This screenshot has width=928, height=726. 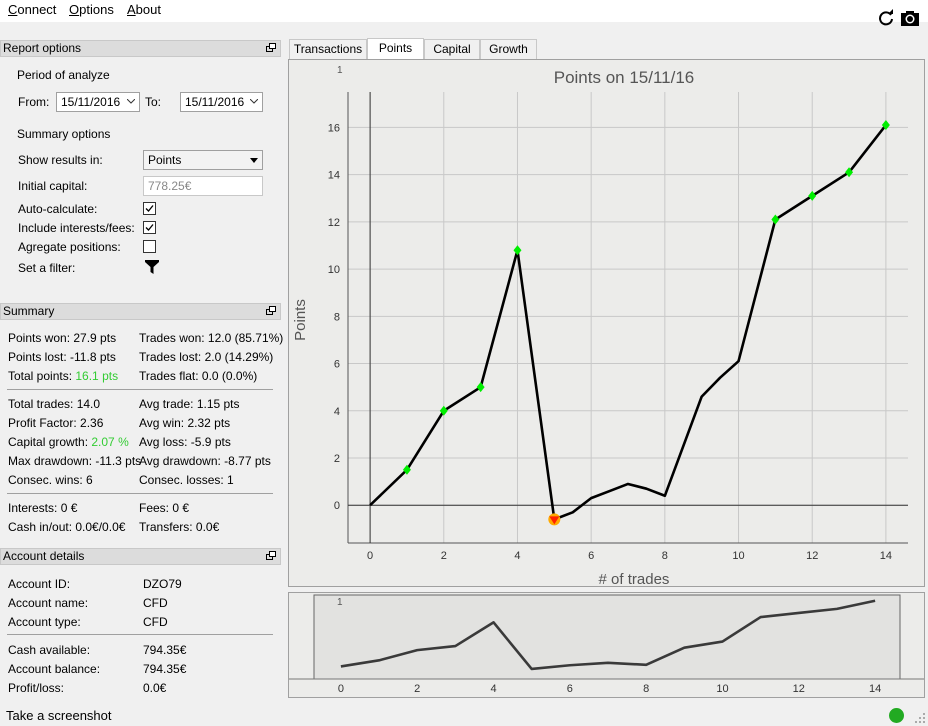 I want to click on x-tick-label: 0, so click(x=370, y=556).